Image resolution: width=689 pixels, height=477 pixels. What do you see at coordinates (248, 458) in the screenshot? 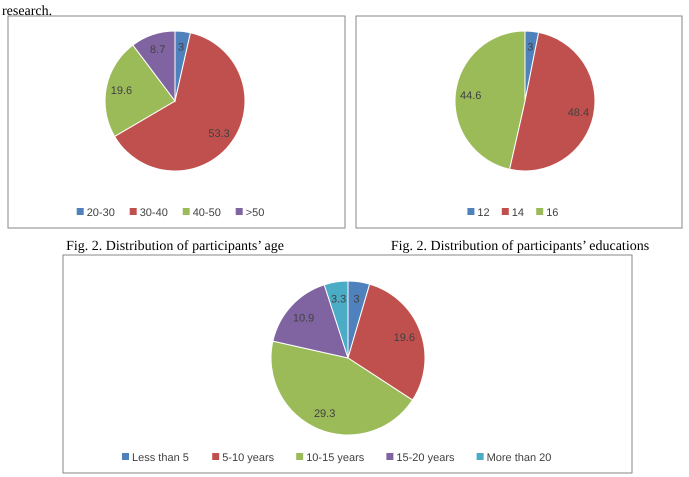
I see `legend-label: 5-10 years` at bounding box center [248, 458].